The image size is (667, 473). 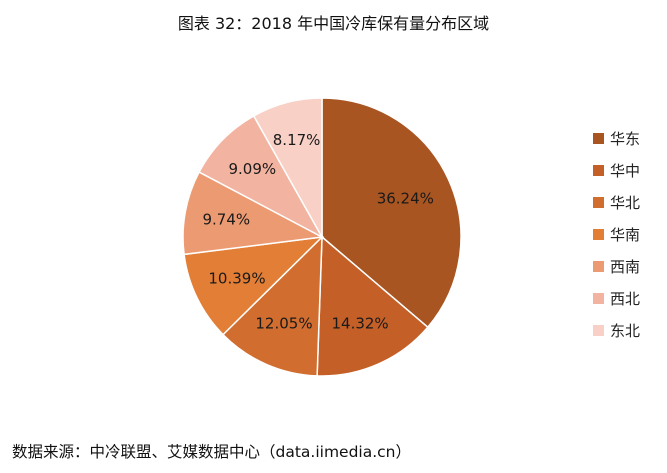 What do you see at coordinates (252, 169) in the screenshot?
I see `slice-label-西北: 9.09%` at bounding box center [252, 169].